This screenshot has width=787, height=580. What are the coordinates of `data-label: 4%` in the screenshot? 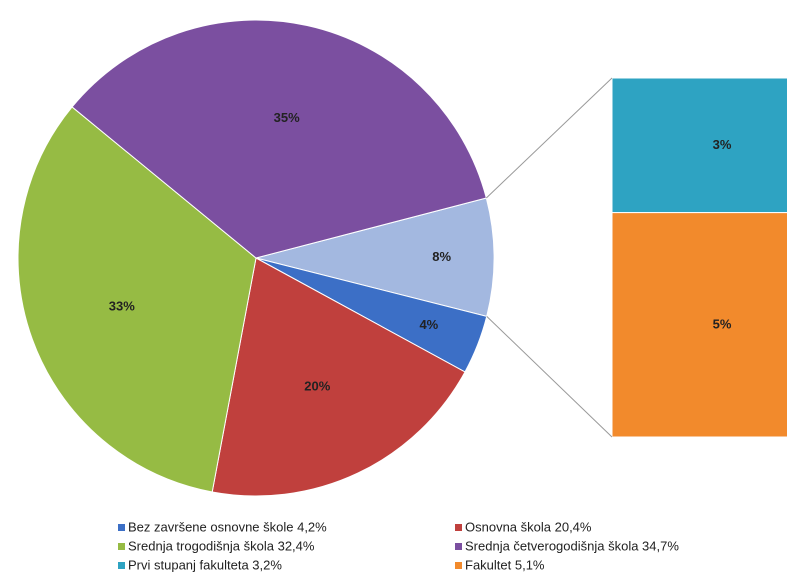 It's located at (428, 324).